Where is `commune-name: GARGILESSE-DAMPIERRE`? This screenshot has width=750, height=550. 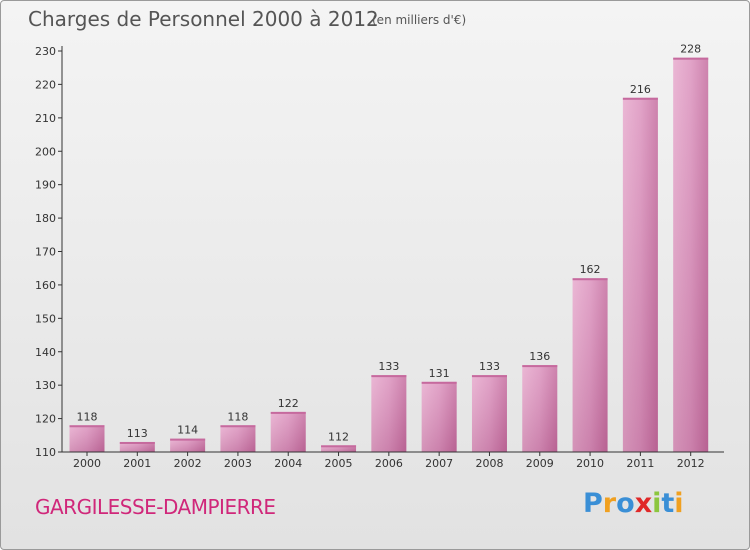 commune-name: GARGILESSE-DAMPIERRE is located at coordinates (155, 507).